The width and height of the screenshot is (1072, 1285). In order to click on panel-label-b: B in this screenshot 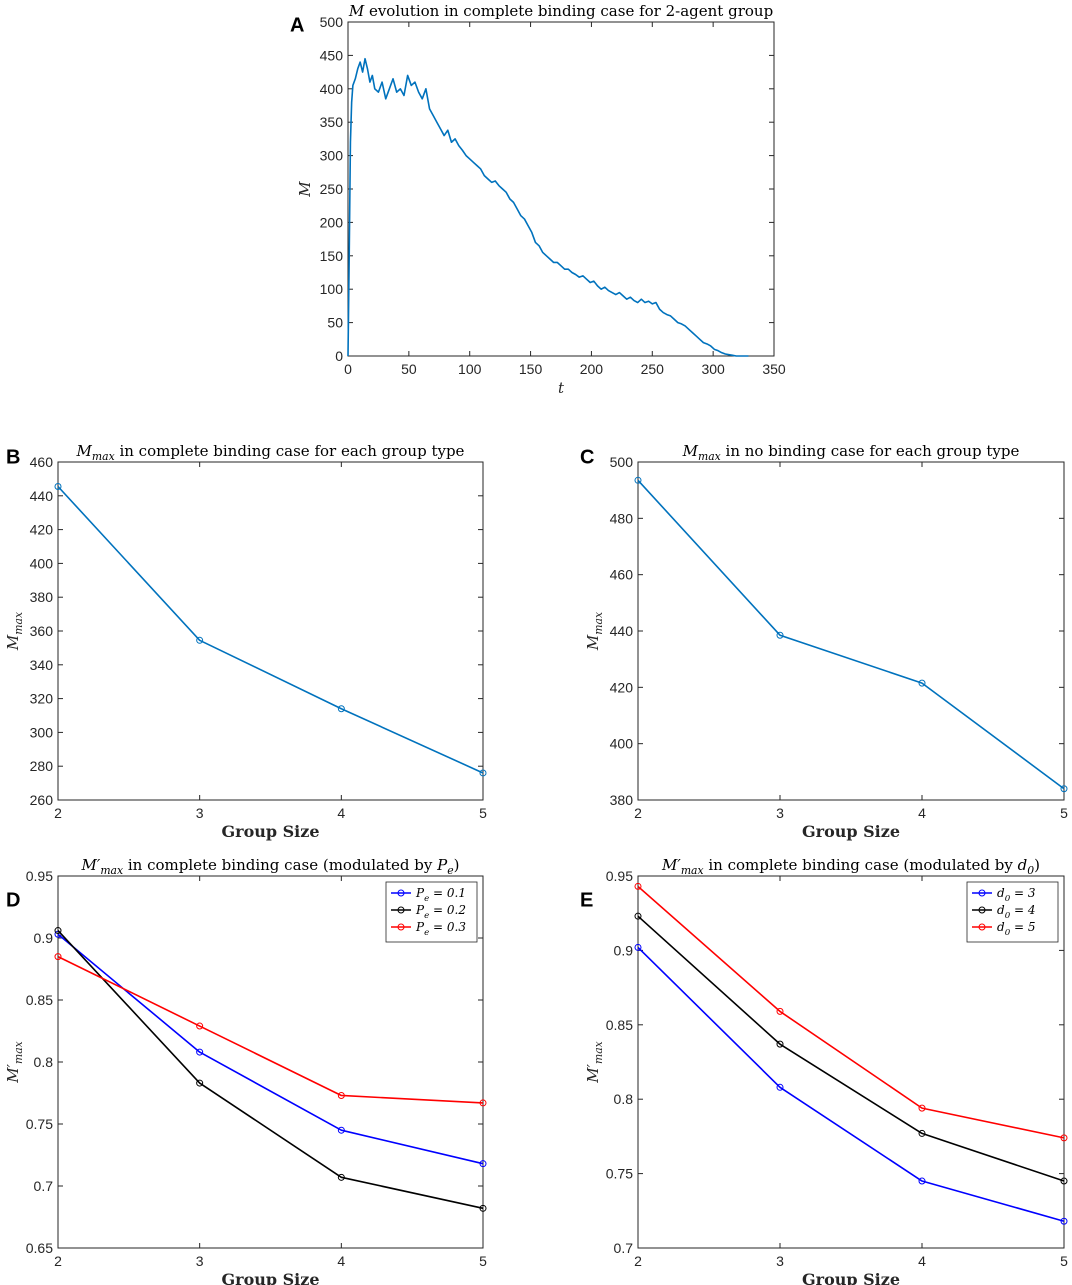, I will do `click(13, 458)`.